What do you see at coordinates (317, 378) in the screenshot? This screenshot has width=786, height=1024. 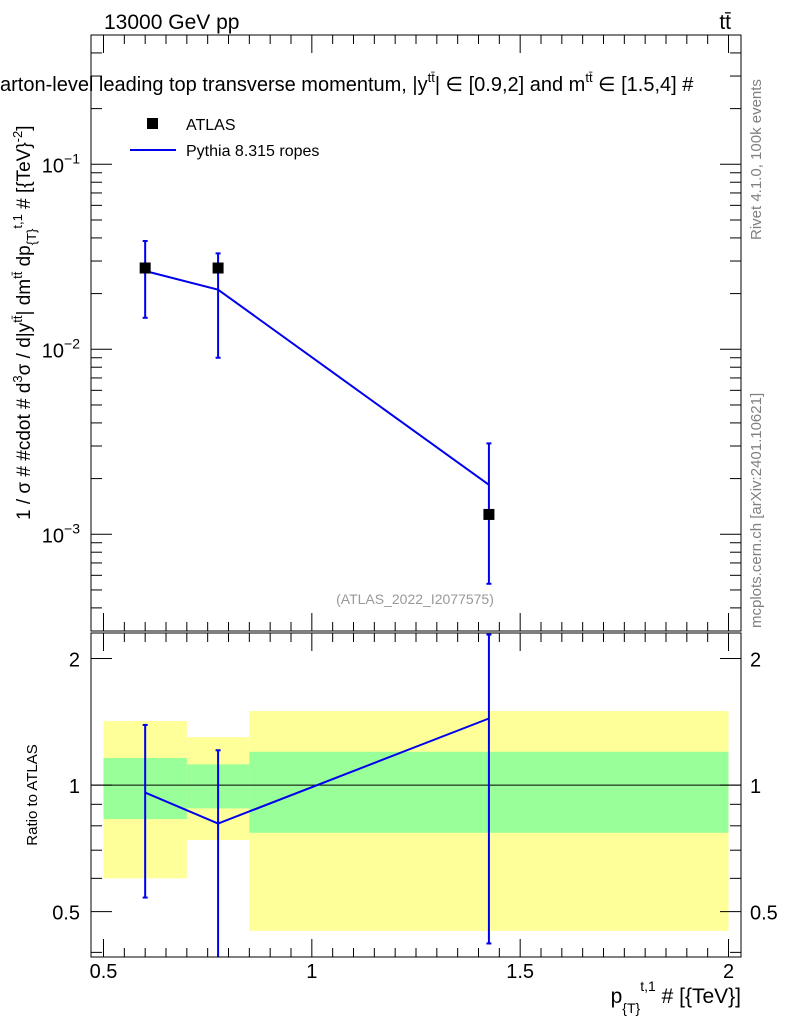 I see `pythia-line` at bounding box center [317, 378].